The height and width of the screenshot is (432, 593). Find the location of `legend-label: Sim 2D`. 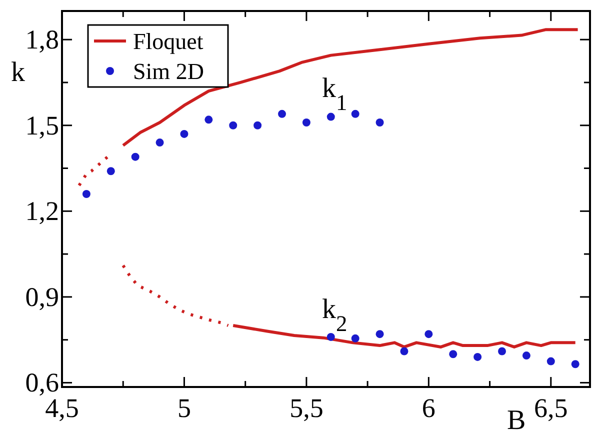

legend-label: Sim 2D is located at coordinates (168, 71).